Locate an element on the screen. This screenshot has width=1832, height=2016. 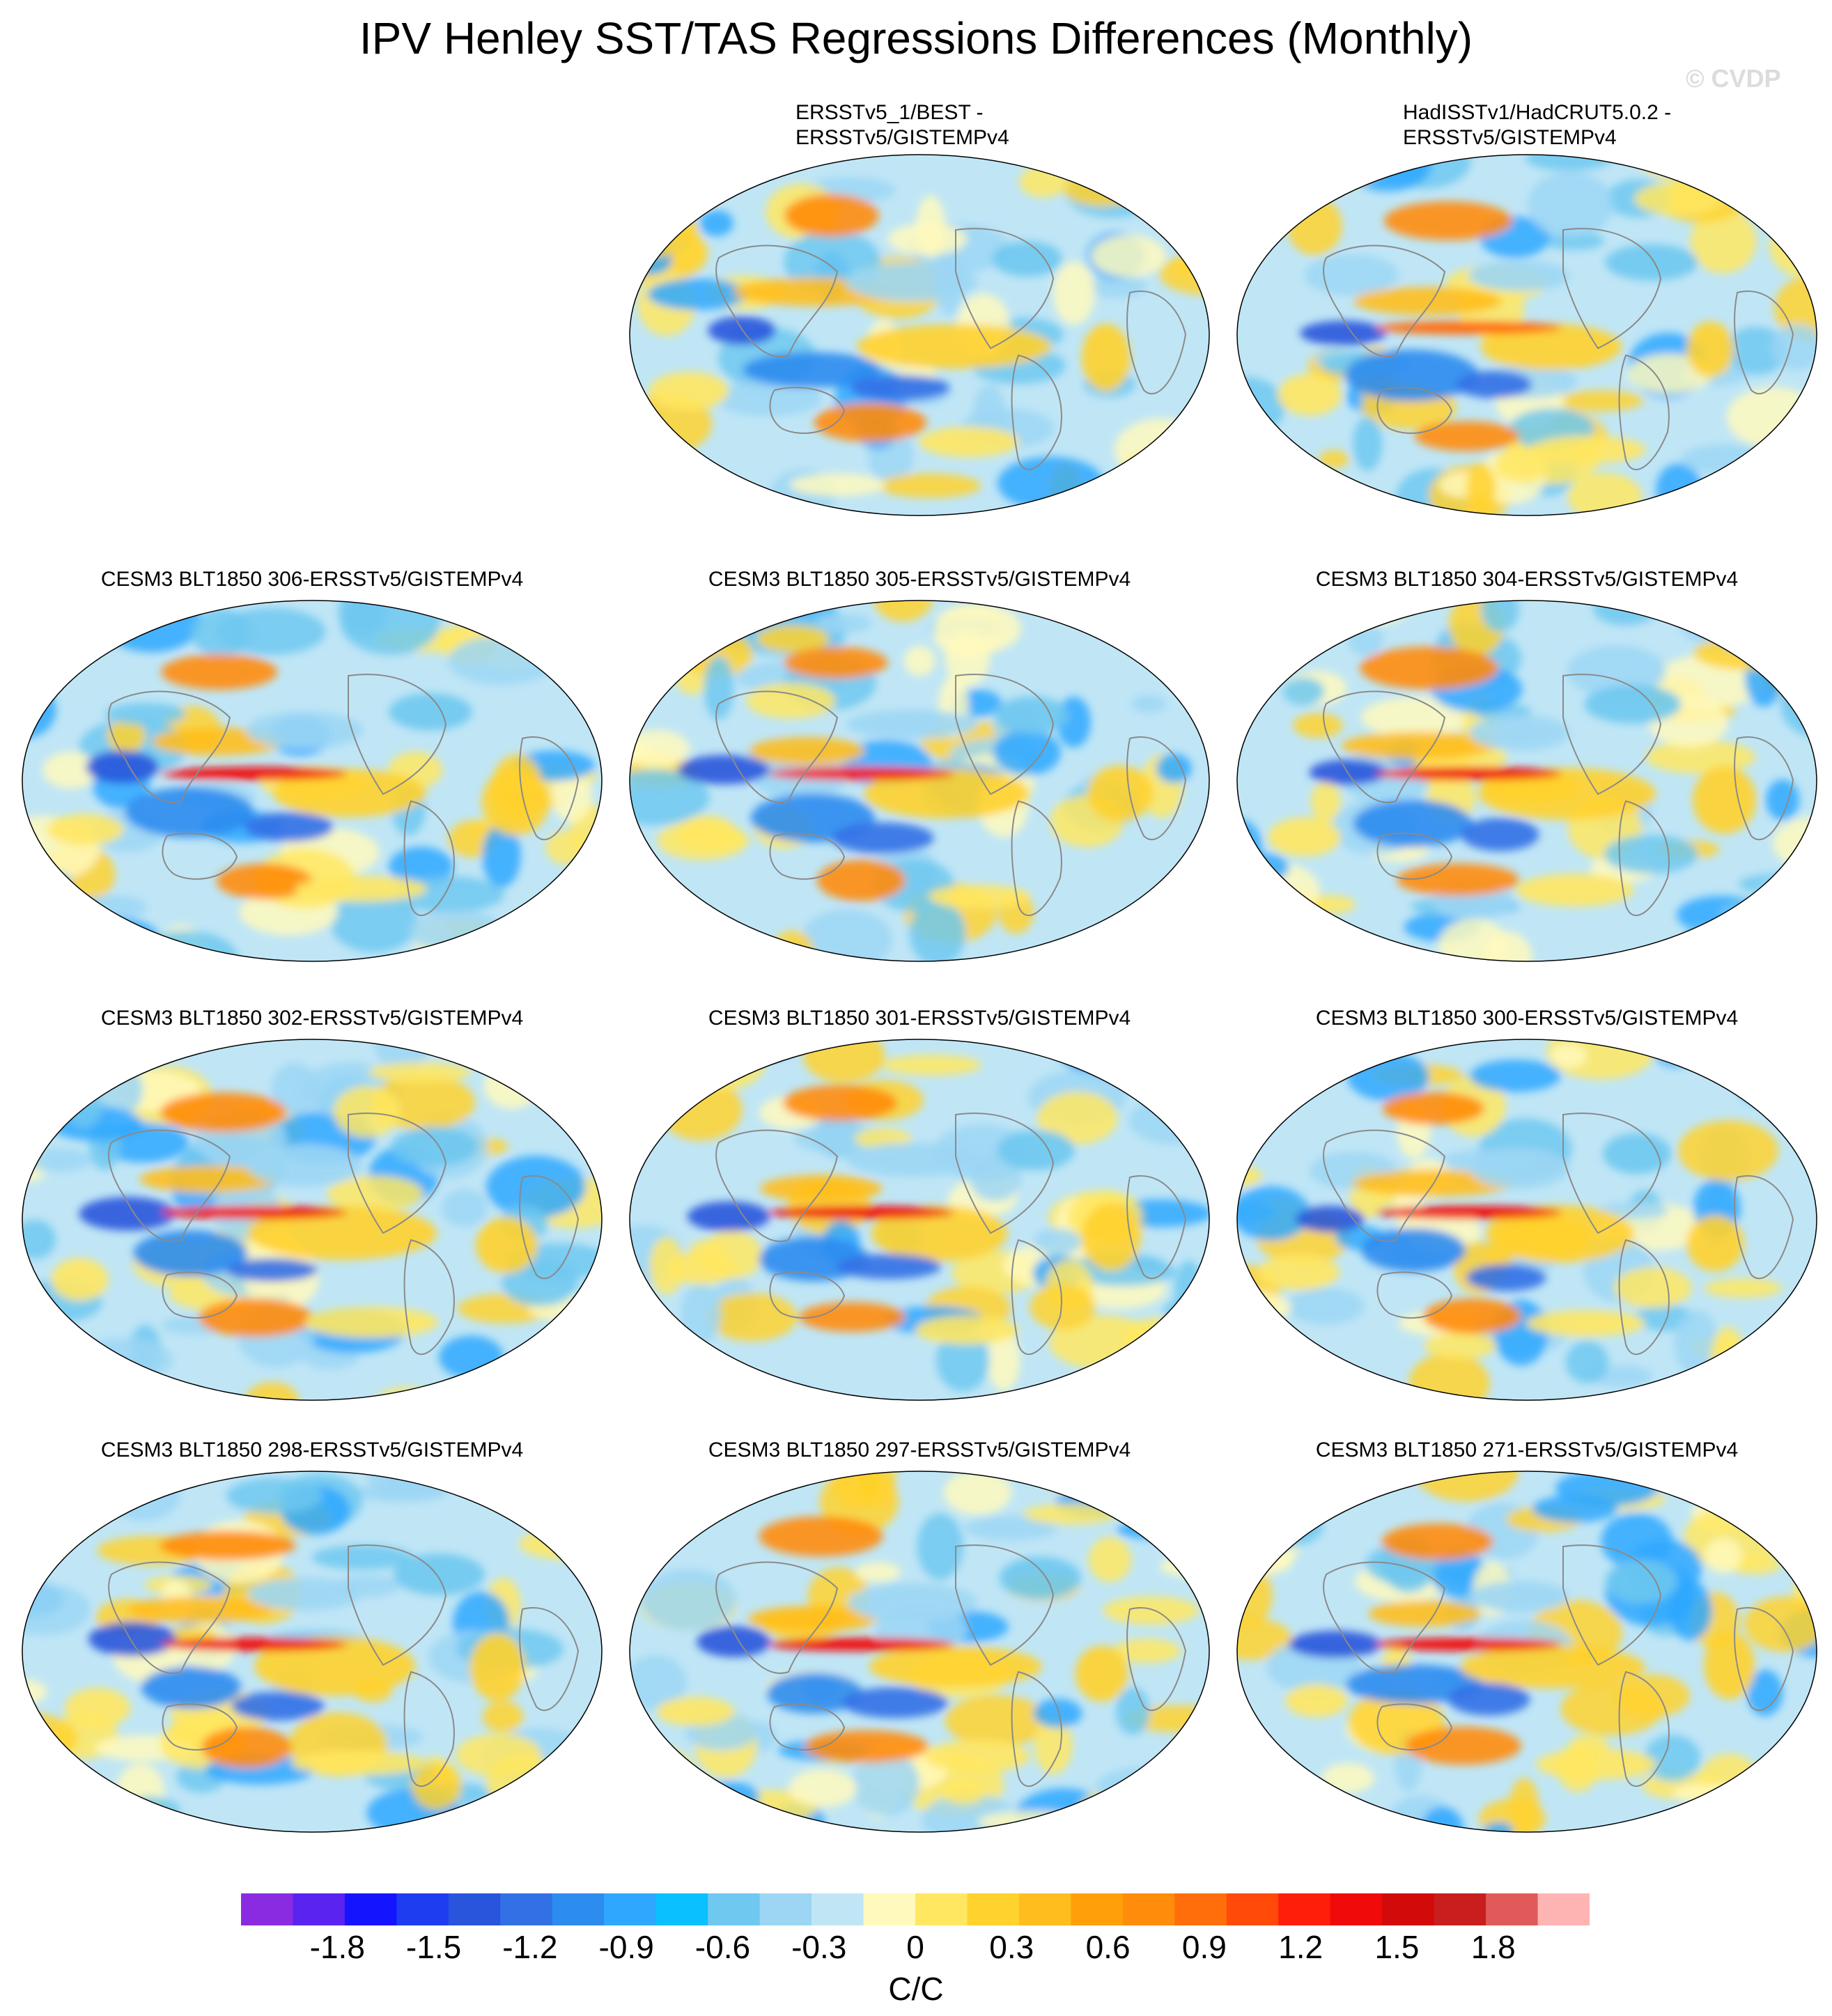
panel-title: CESM3 BLT1850 297-ERSSTv5/GISTEMPv4 is located at coordinates (919, 1450).